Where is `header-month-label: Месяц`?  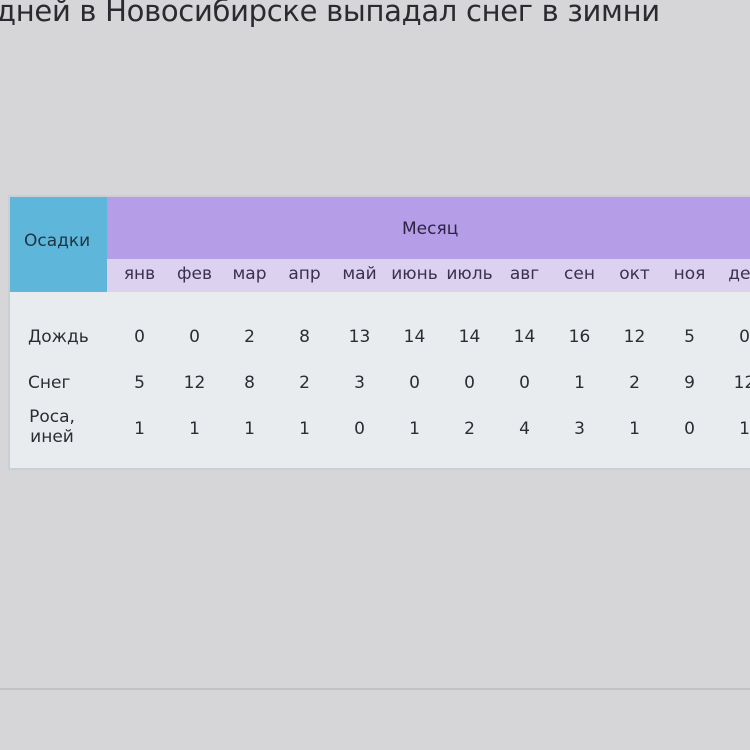 header-month-label: Месяц is located at coordinates (430, 229).